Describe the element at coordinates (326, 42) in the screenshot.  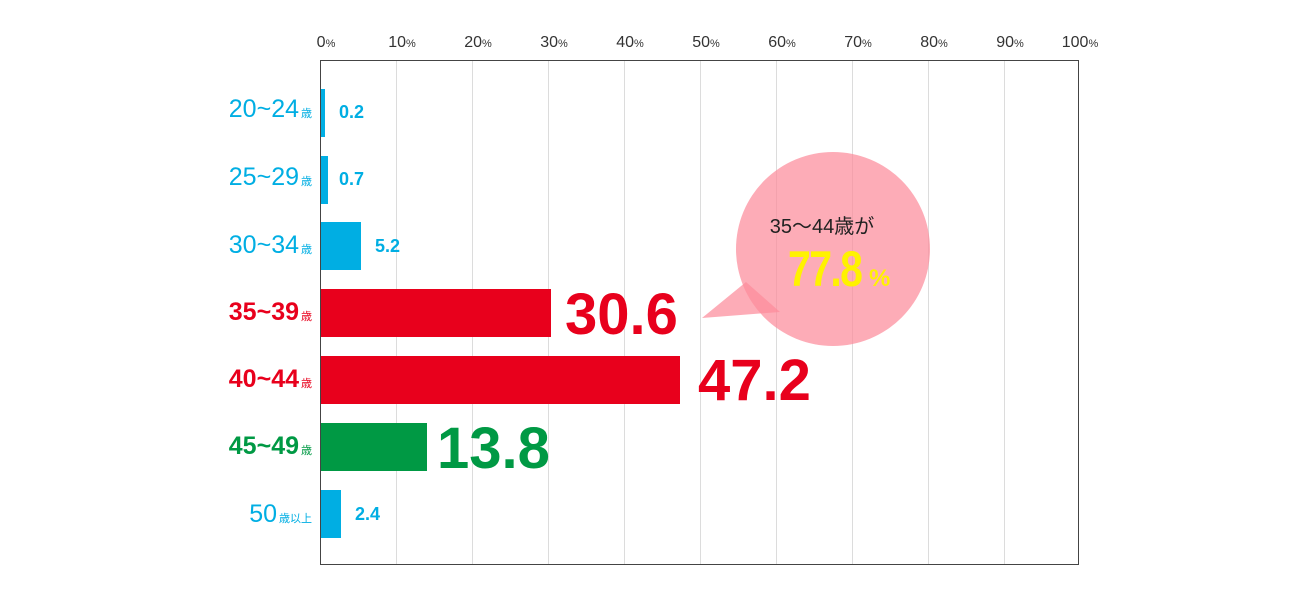
I see `x-tick: 0%` at that location.